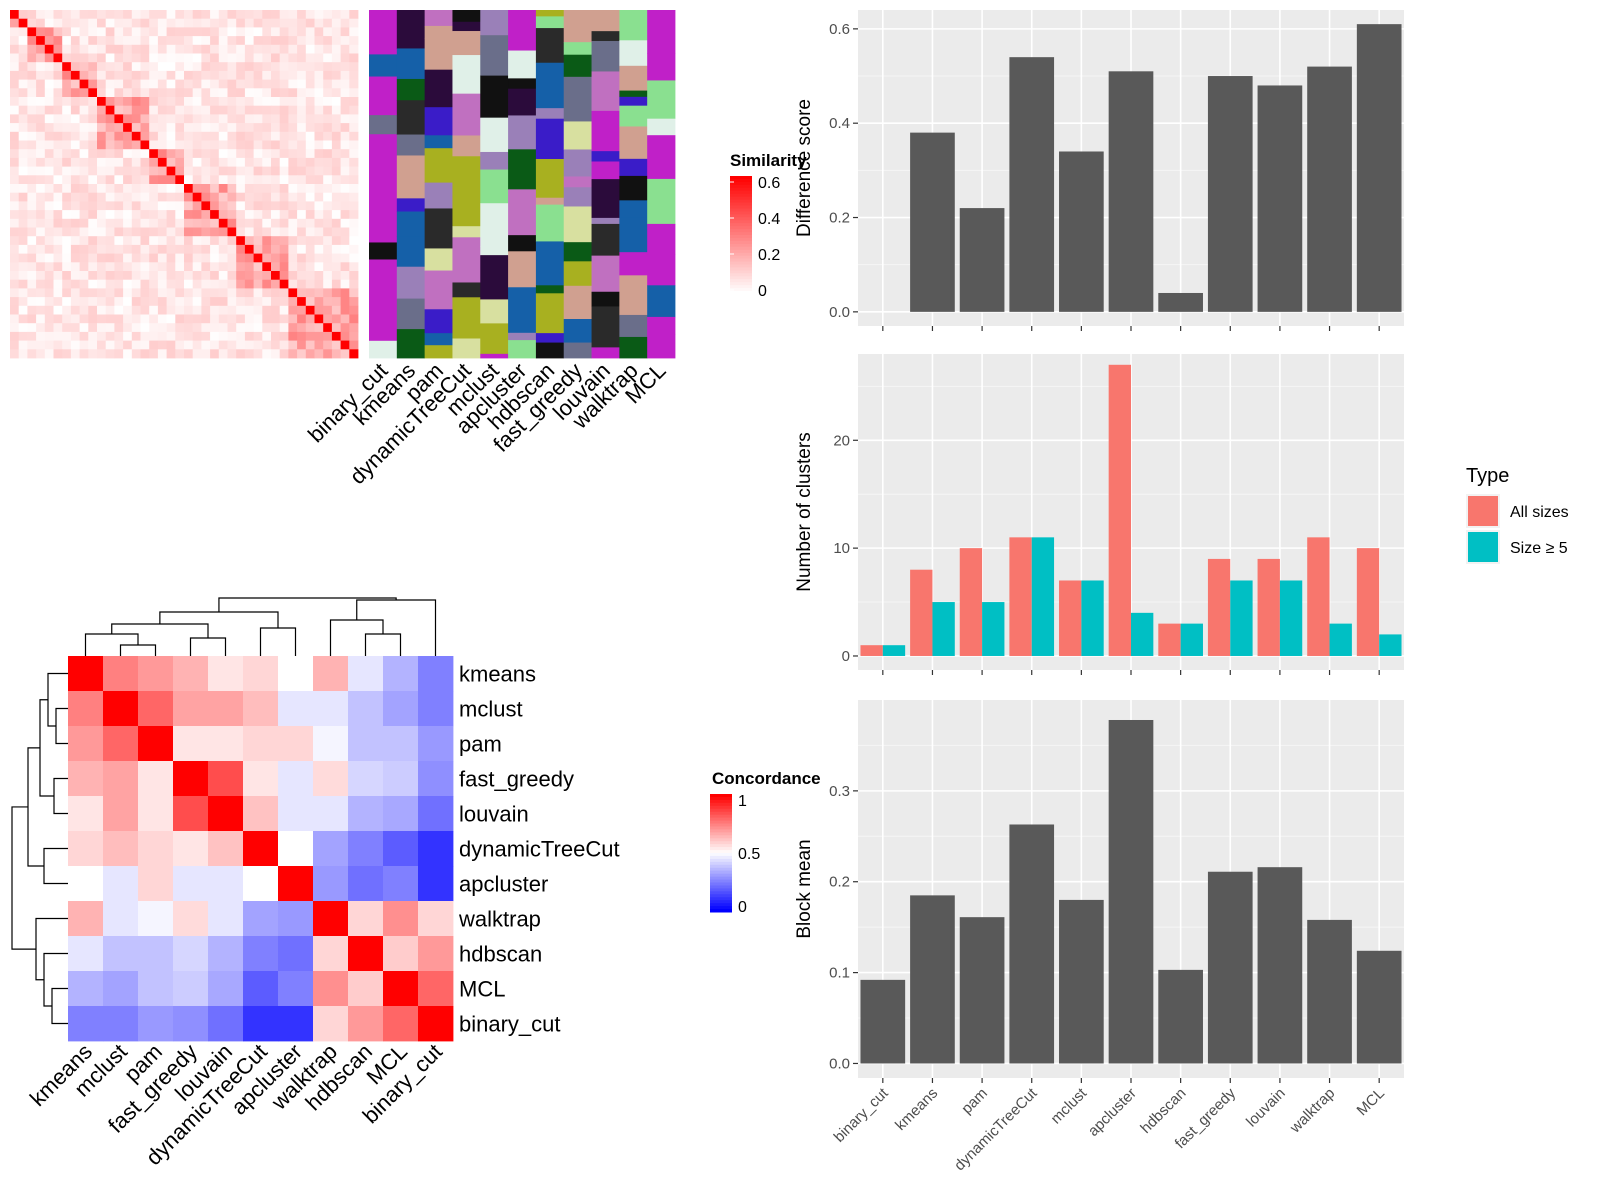 This screenshot has width=1600, height=1200. I want to click on bar-all-sizes, so click(1119, 510).